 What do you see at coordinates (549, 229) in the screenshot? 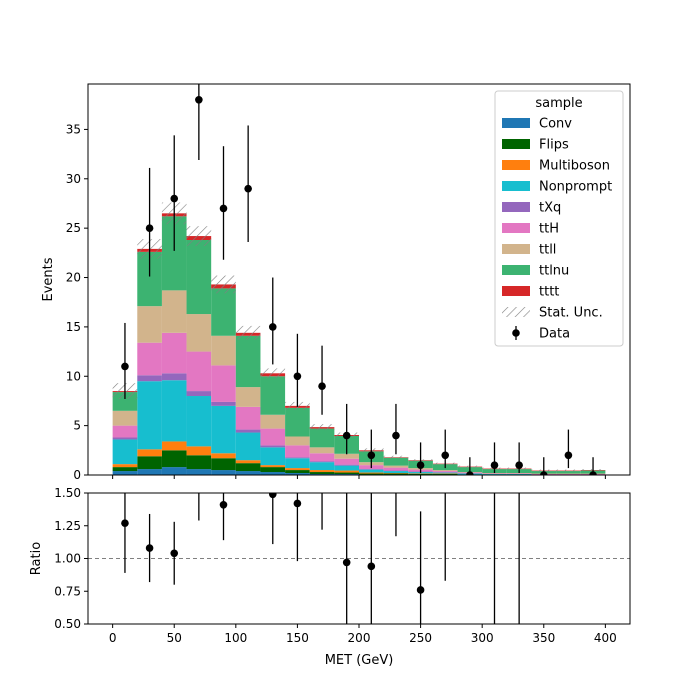
I see `legend-label: ttH` at bounding box center [549, 229].